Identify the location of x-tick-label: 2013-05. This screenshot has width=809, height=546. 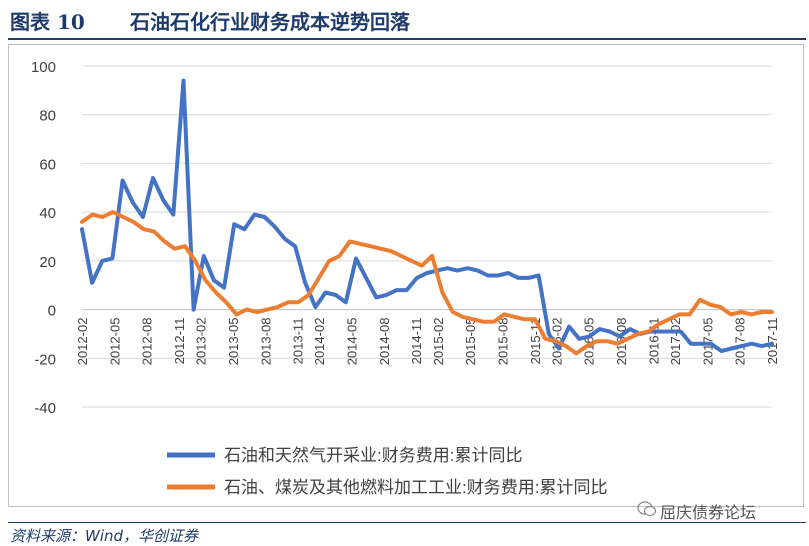
(233, 342).